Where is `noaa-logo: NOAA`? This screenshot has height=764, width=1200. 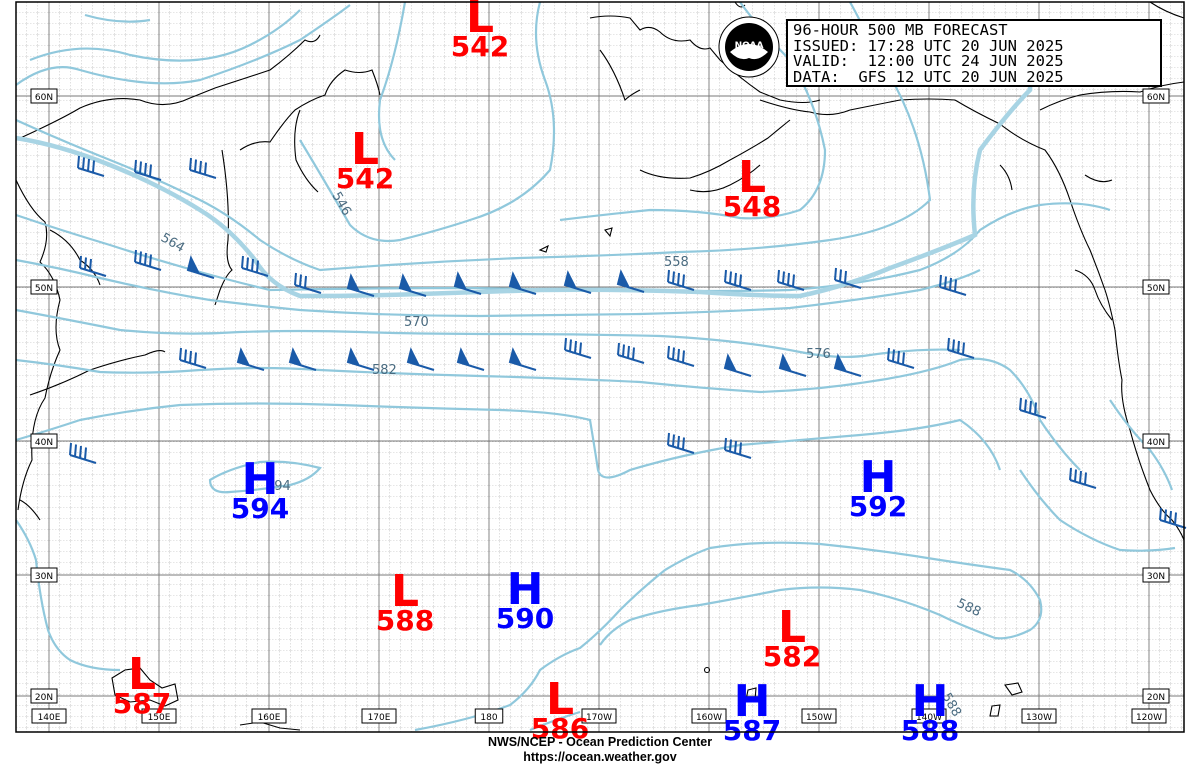
noaa-logo: NOAA is located at coordinates (749, 47).